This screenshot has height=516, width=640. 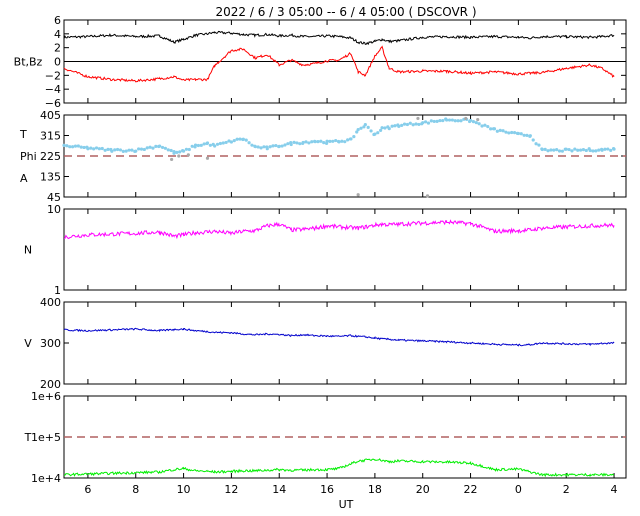 What do you see at coordinates (339, 337) in the screenshot?
I see `series-line-v` at bounding box center [339, 337].